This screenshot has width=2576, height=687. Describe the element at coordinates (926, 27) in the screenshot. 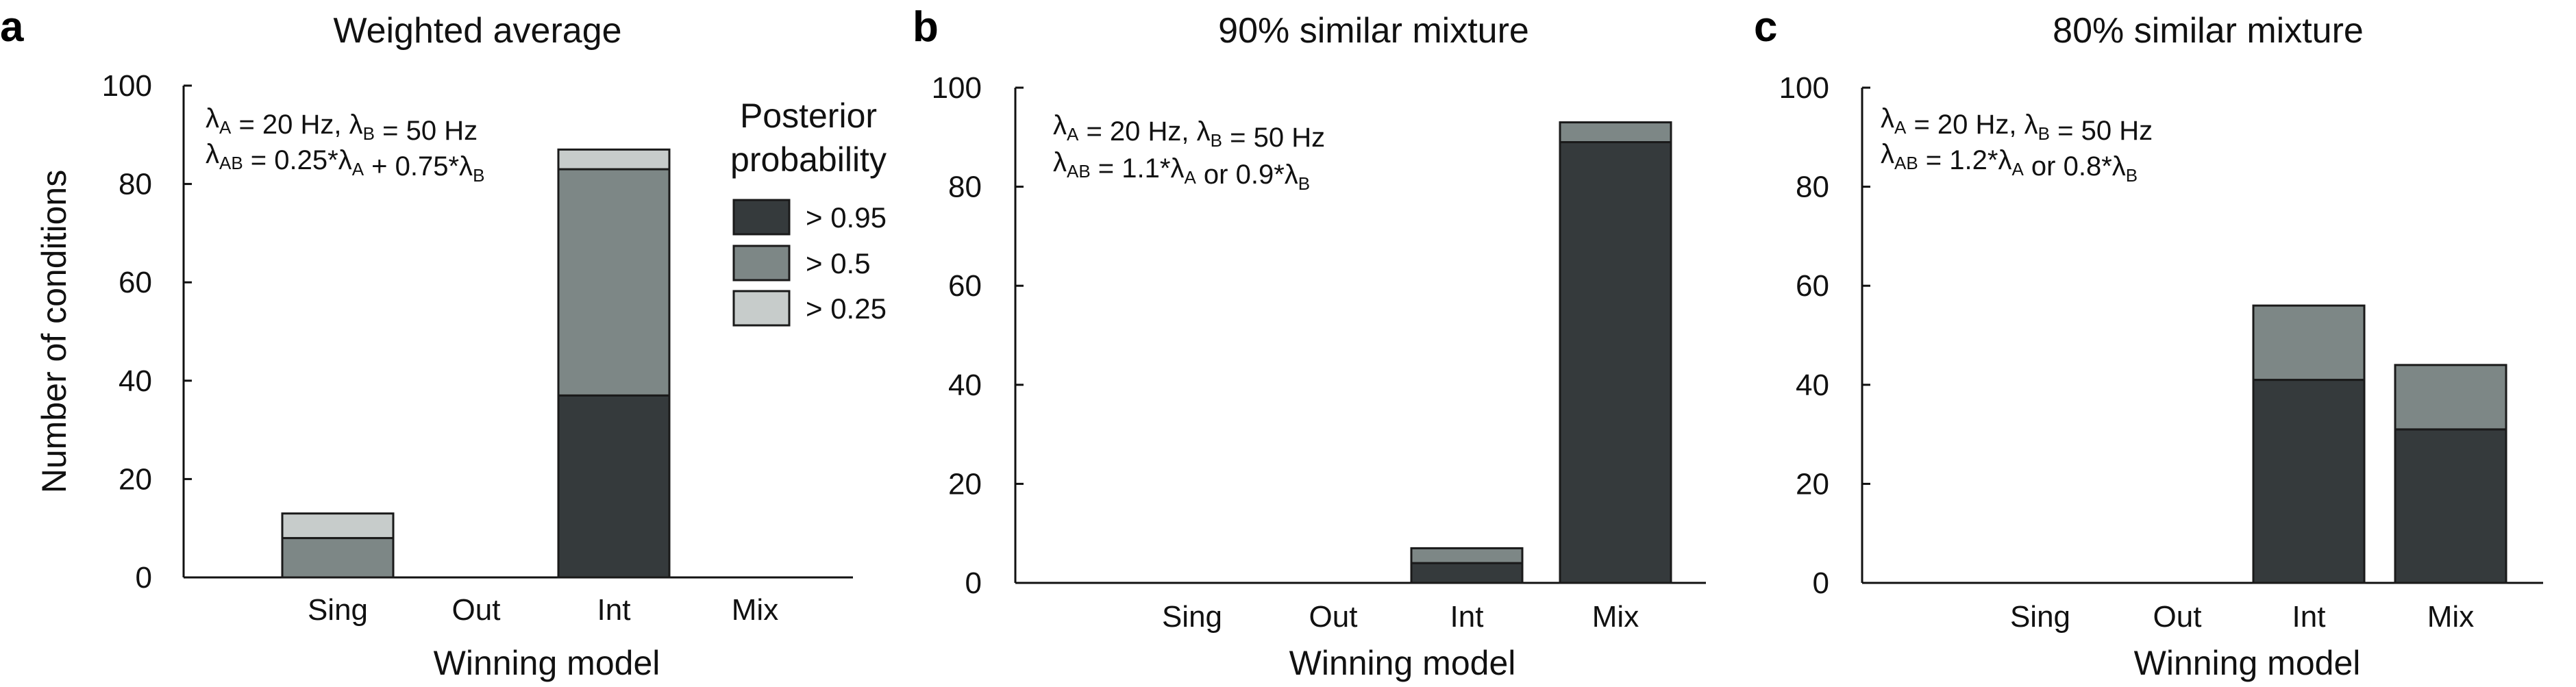

I see `panel-label: b` at that location.